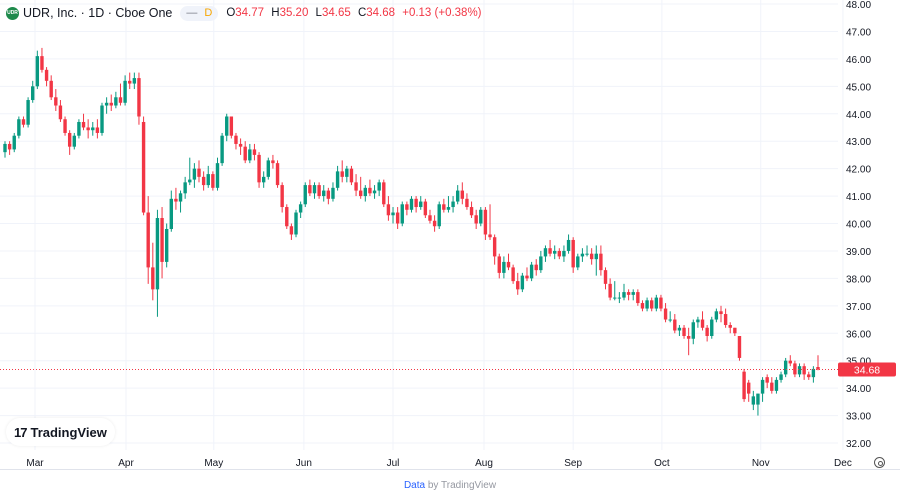  Describe the element at coordinates (879, 462) in the screenshot. I see `gear-icon` at that location.